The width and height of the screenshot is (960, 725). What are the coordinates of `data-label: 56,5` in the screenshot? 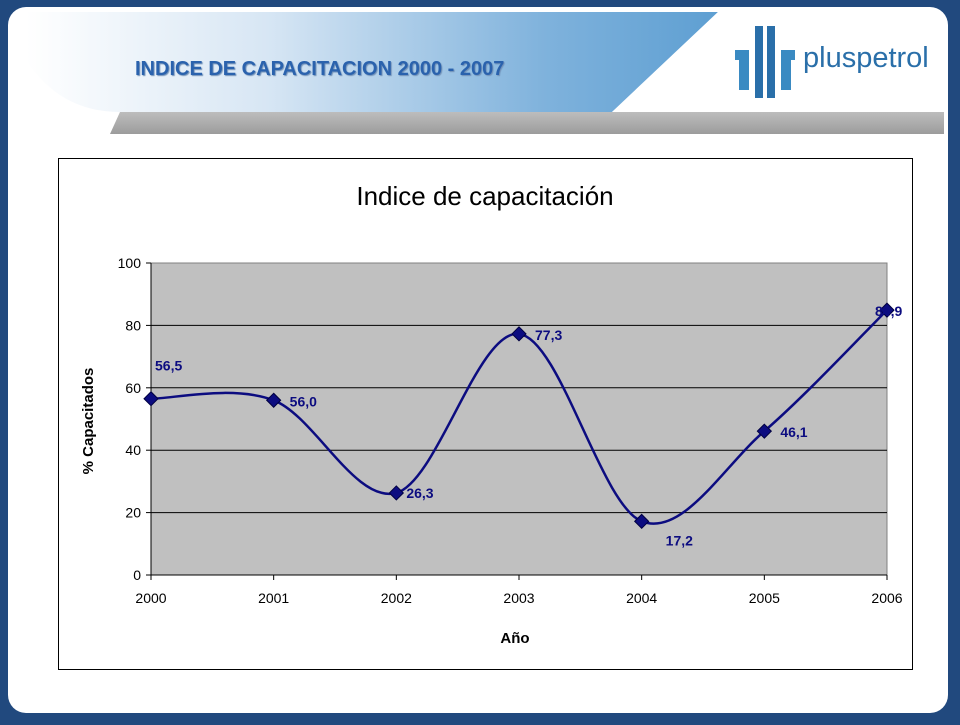 It's located at (168, 366).